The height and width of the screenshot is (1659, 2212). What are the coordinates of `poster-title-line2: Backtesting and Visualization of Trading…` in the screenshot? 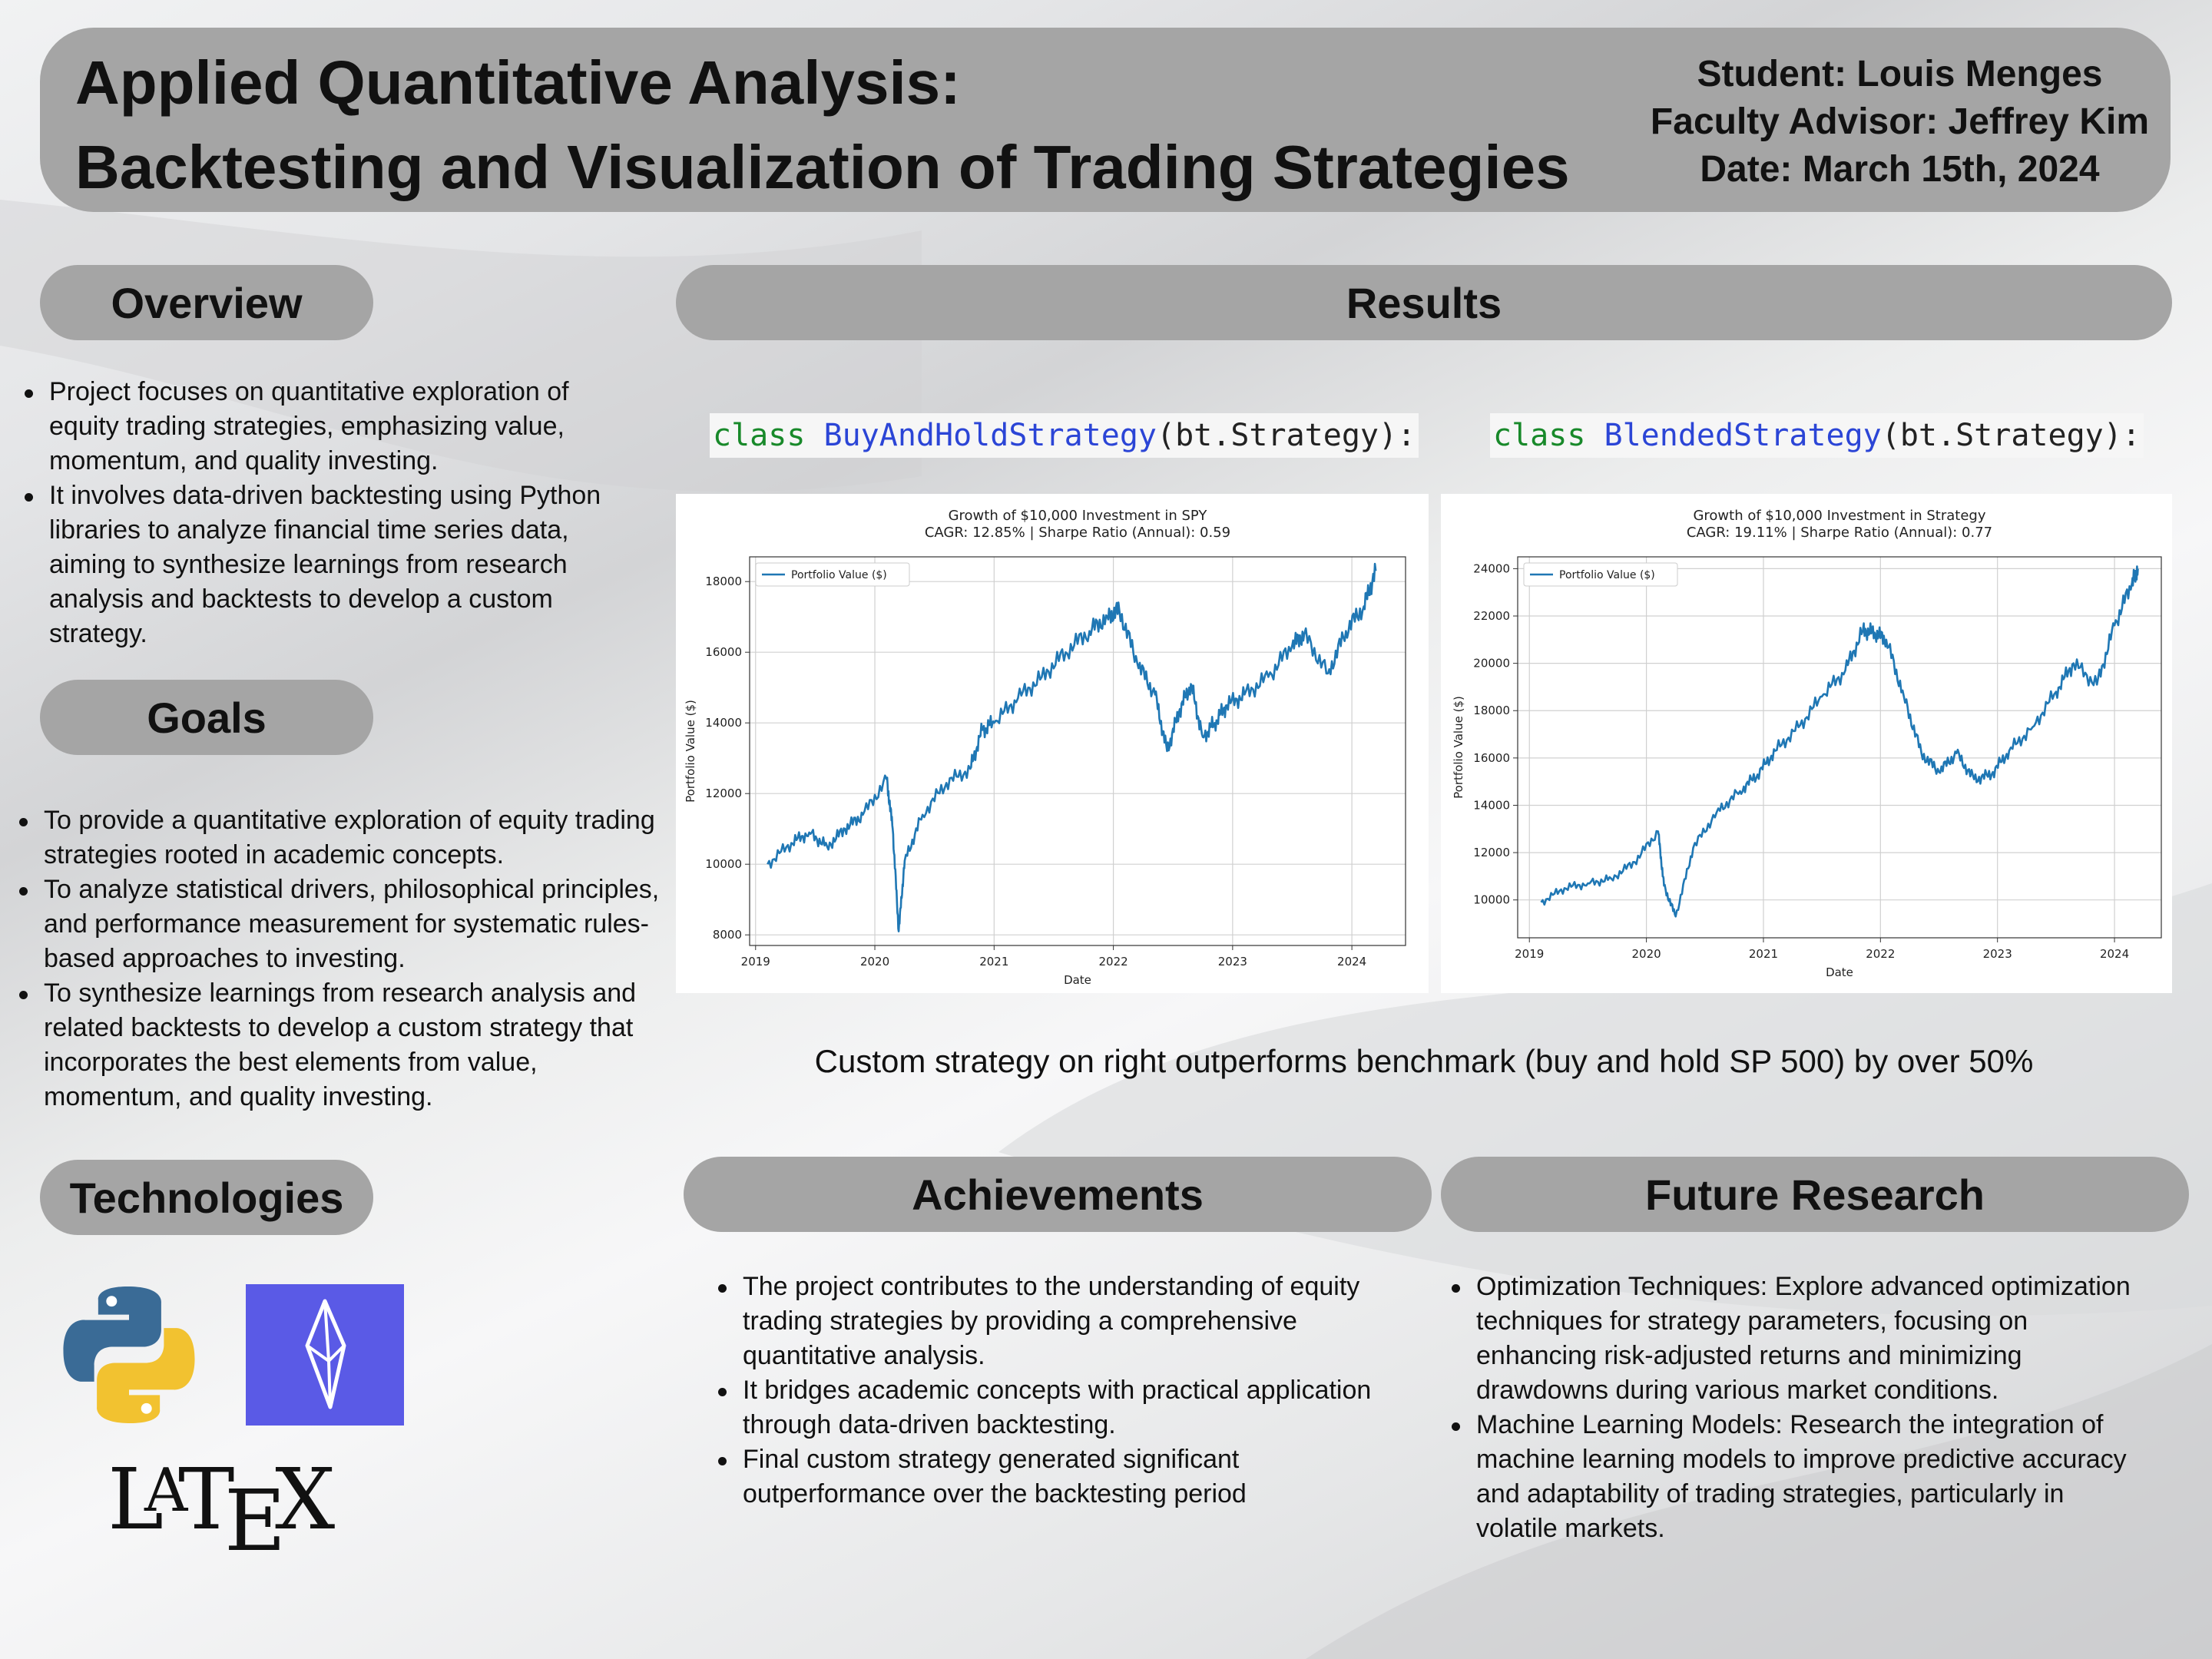 It's located at (822, 167).